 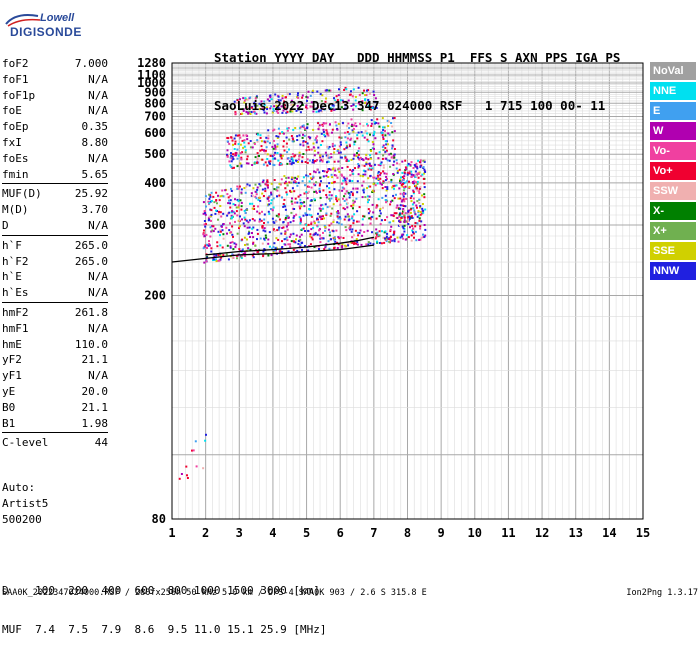 I want to click on param-row: h`E N/A, so click(x=55, y=277).